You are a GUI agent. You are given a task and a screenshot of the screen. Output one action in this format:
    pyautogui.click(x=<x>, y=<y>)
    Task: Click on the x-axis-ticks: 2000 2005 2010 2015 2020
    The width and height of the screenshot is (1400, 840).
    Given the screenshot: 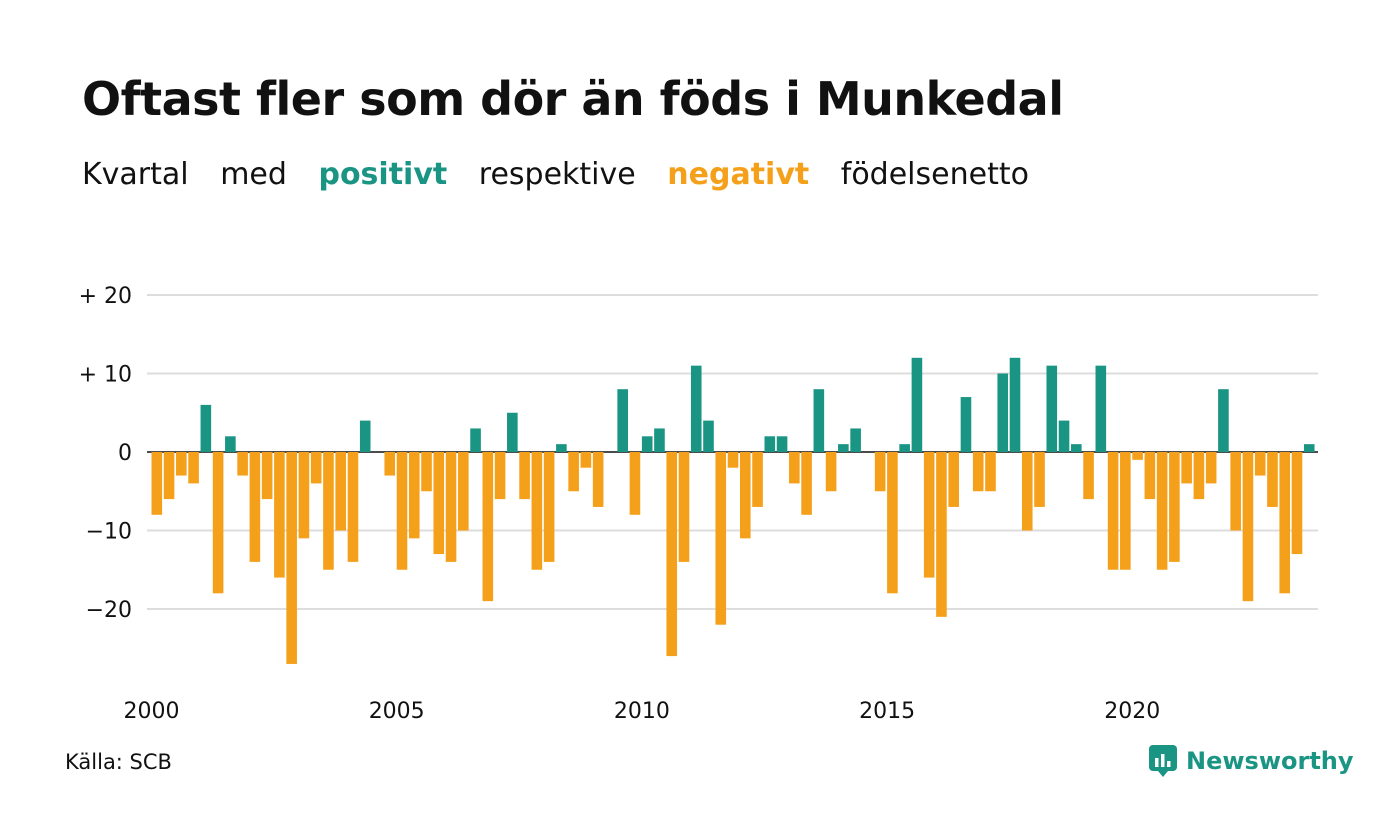 What is the action you would take?
    pyautogui.click(x=642, y=711)
    